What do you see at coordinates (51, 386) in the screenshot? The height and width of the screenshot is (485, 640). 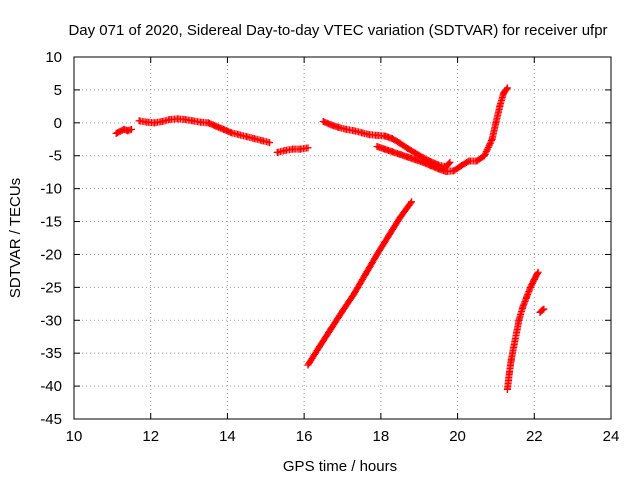 I see `y-tick-label: -40` at bounding box center [51, 386].